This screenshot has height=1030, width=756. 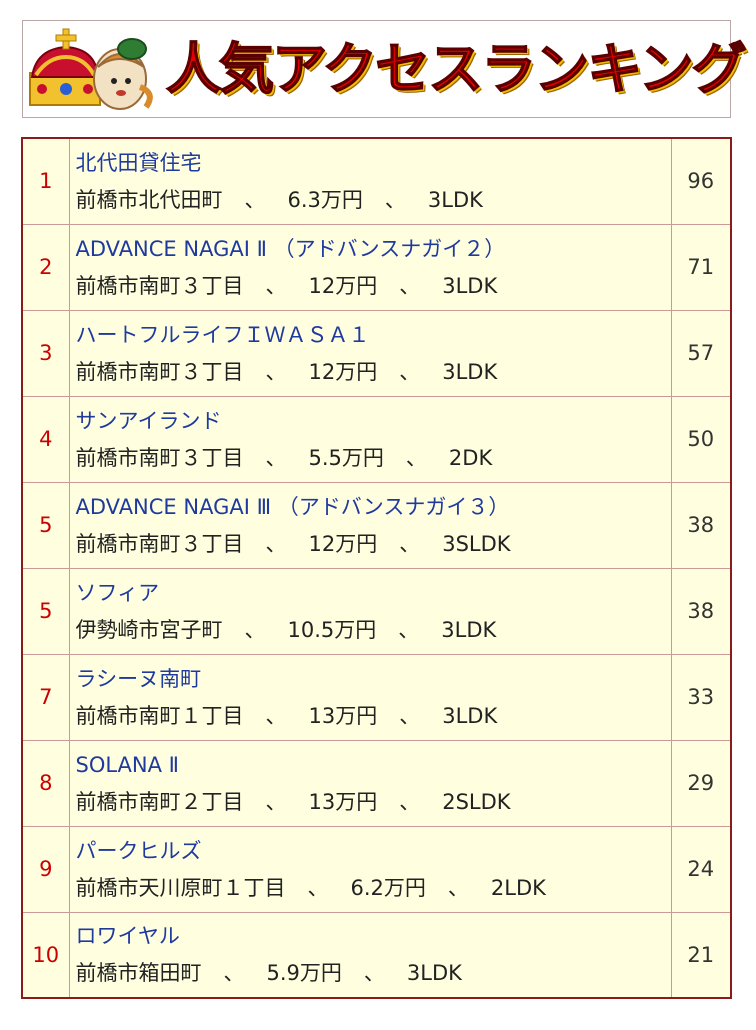 I want to click on property-address: 前橋市北代田町, so click(x=149, y=199).